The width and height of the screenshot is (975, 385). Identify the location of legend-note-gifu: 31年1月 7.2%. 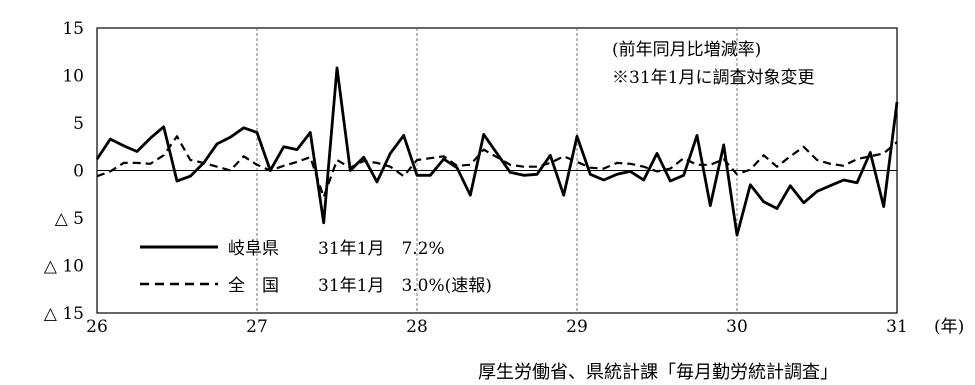
(381, 249).